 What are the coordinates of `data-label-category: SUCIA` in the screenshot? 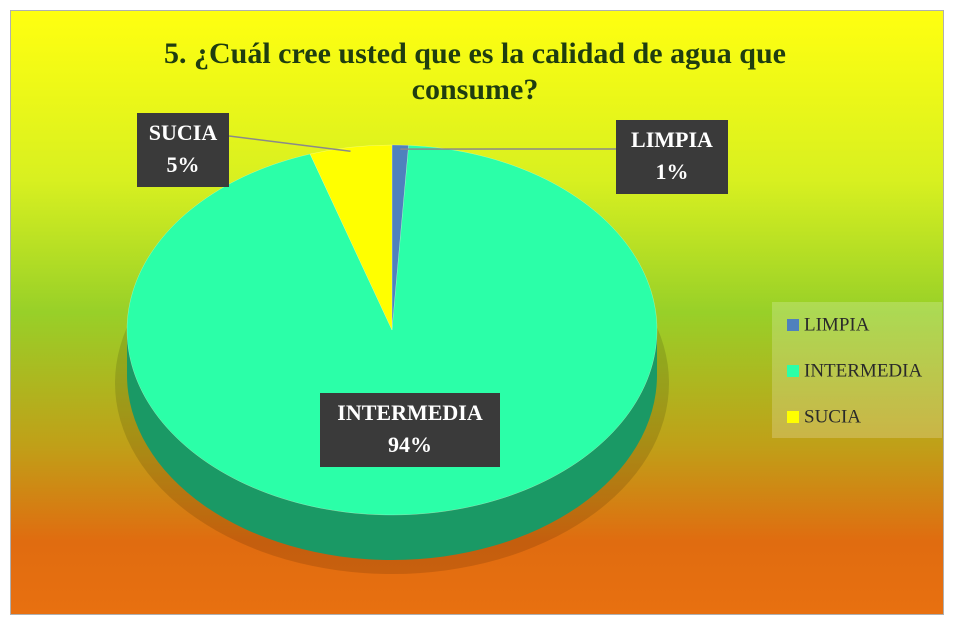 It's located at (183, 132).